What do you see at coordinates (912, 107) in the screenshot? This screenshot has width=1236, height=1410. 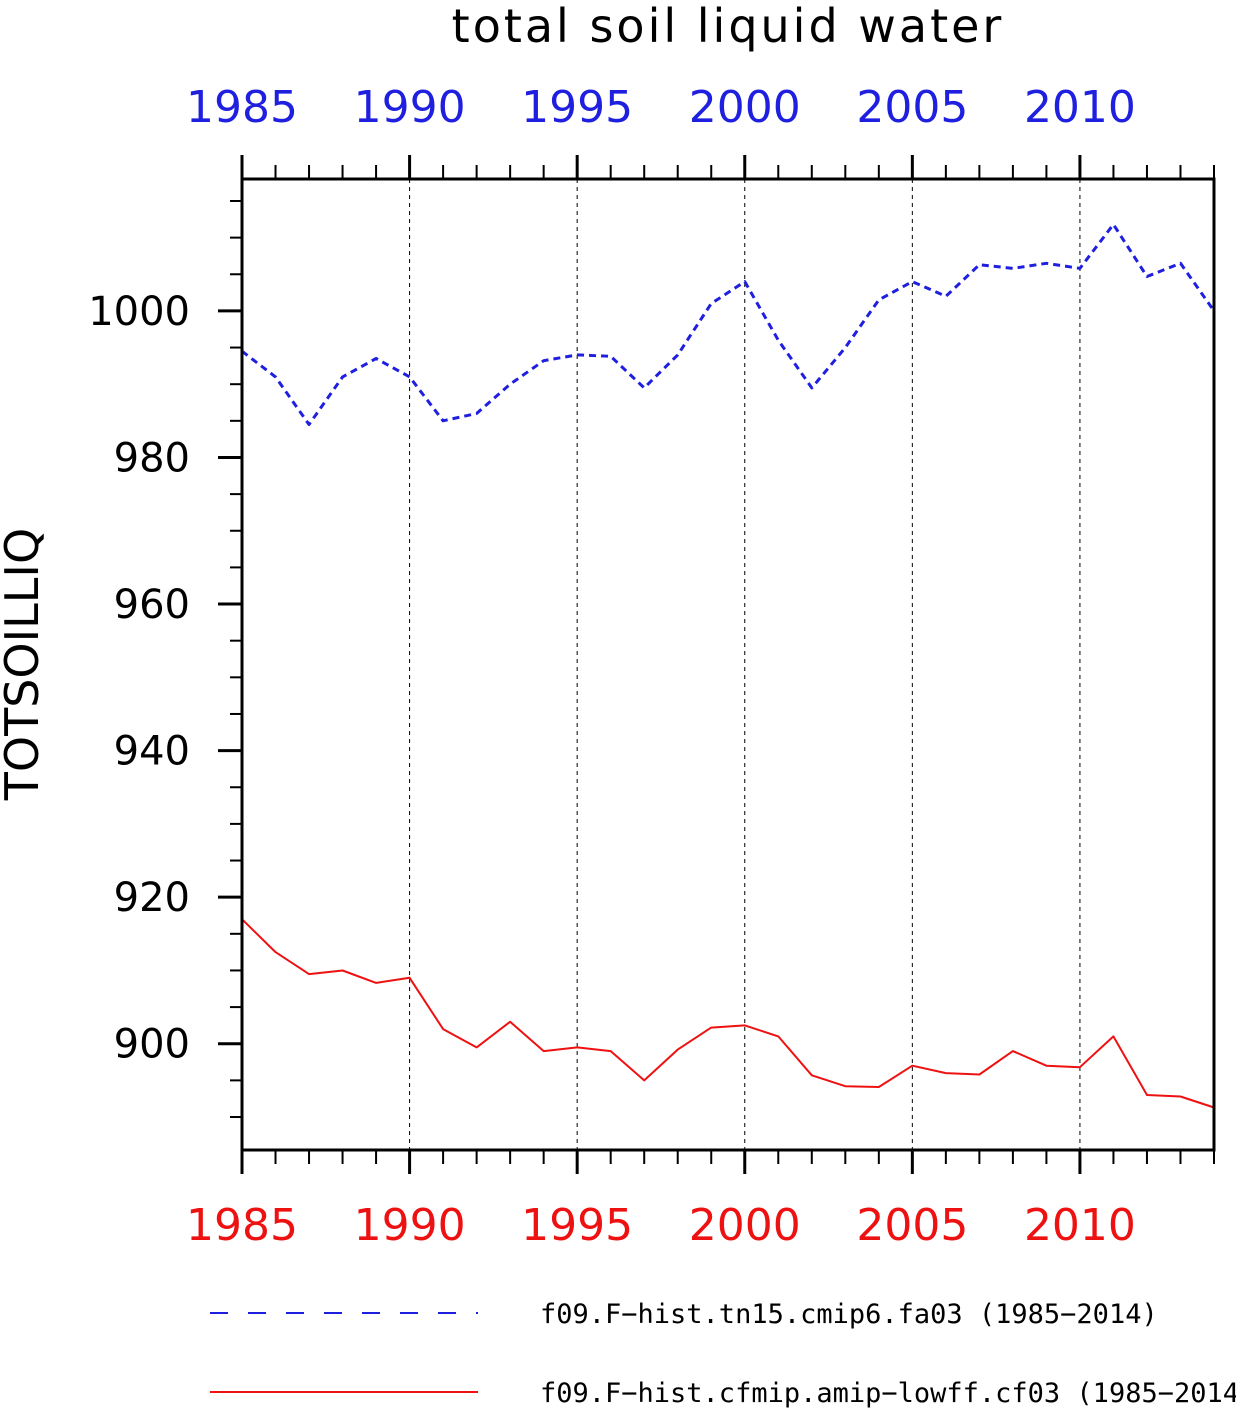 I see `x-tick-label-top-2005: 2005` at bounding box center [912, 107].